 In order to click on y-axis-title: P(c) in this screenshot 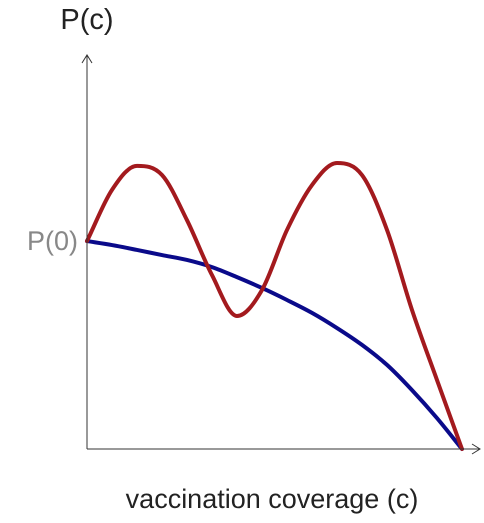, I will do `click(87, 20)`.